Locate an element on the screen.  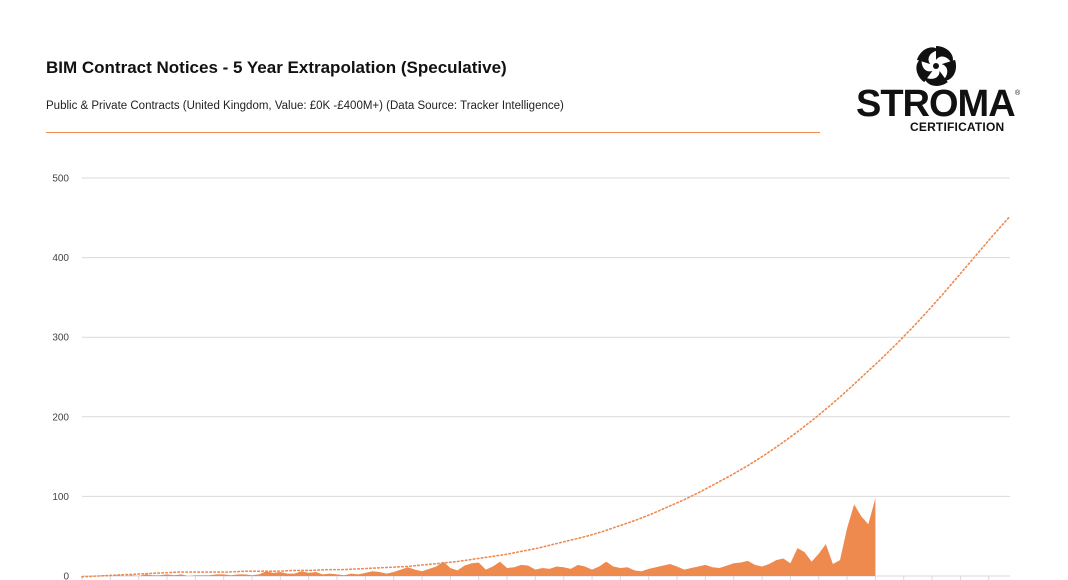
header-divider is located at coordinates (433, 132).